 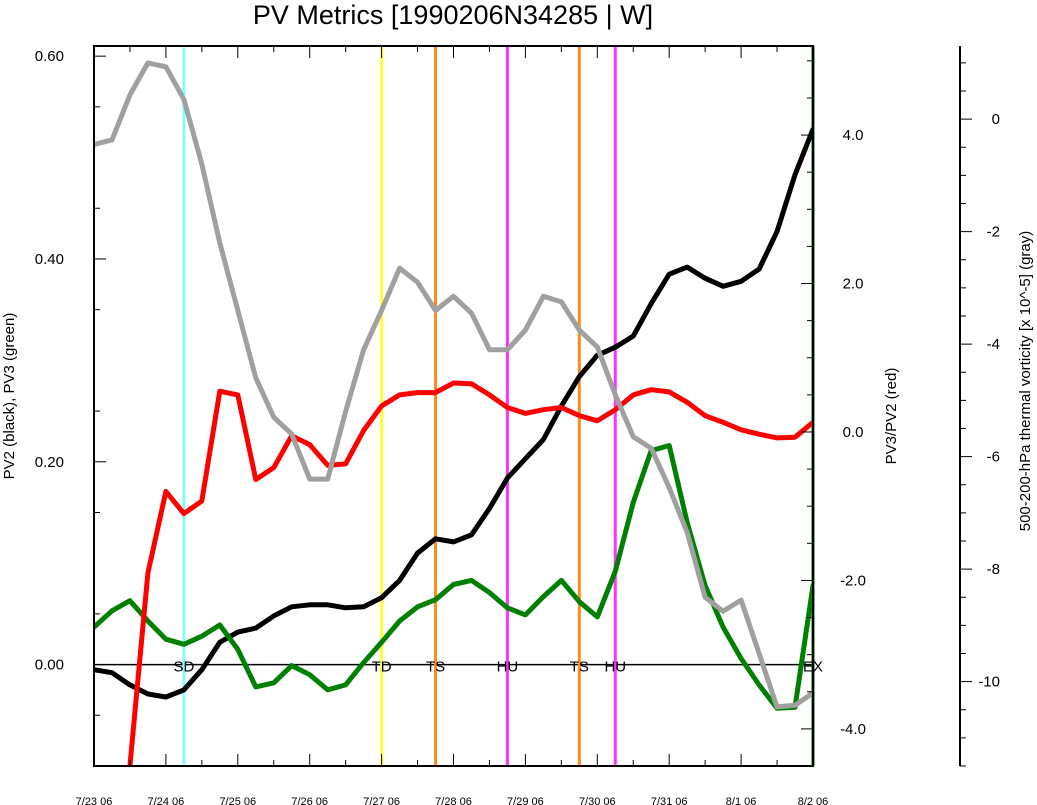 What do you see at coordinates (49, 56) in the screenshot?
I see `y-left-tick-label-3: 0.60` at bounding box center [49, 56].